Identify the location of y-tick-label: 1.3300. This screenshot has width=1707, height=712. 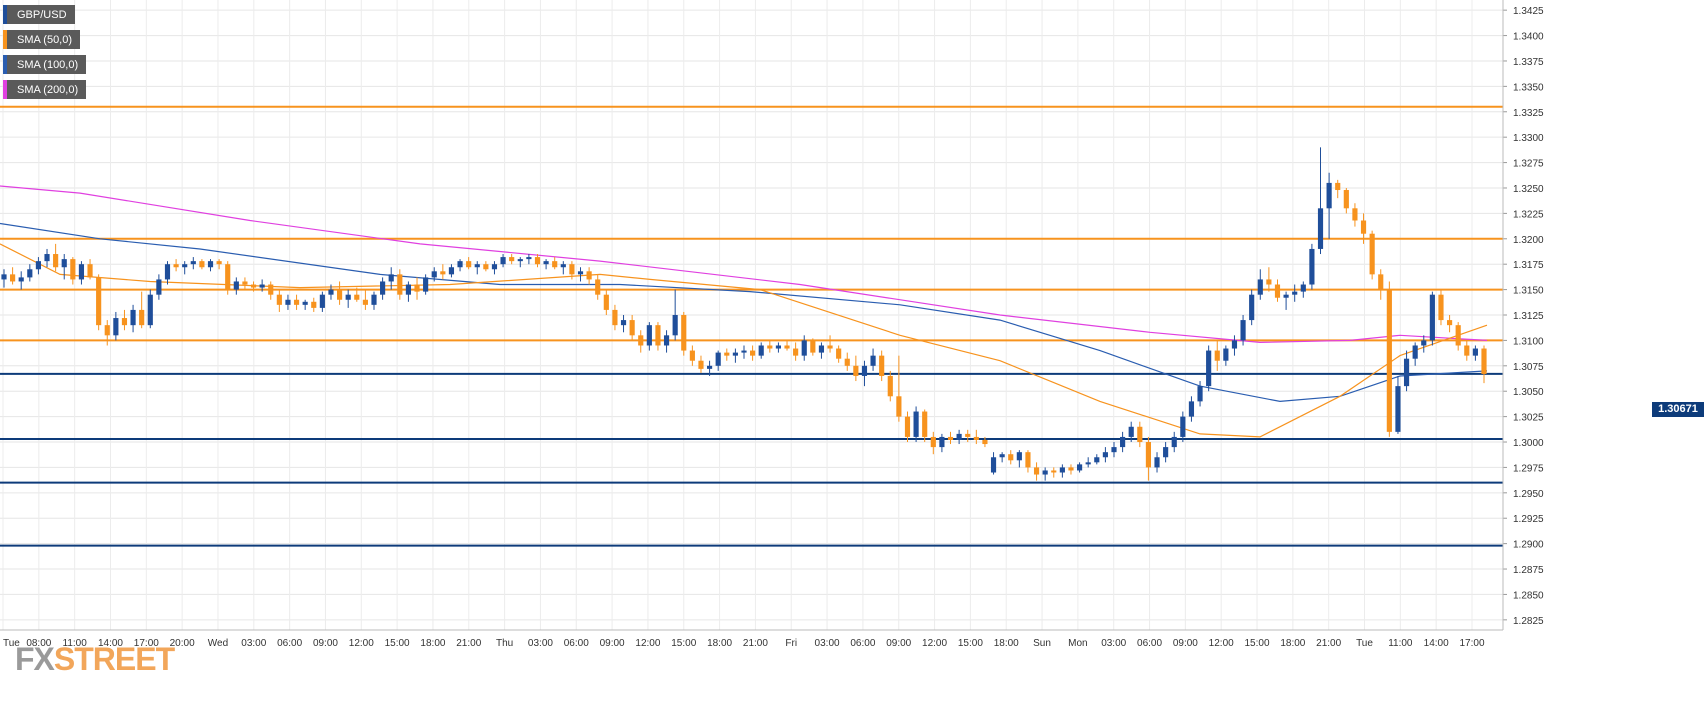
(1528, 138).